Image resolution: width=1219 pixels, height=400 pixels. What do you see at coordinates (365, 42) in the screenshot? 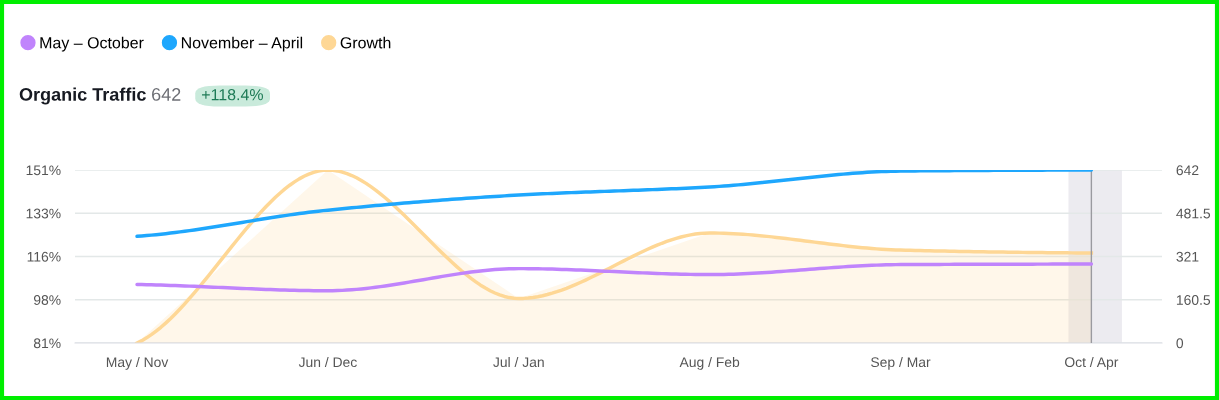
I see `legend-label: Growth` at bounding box center [365, 42].